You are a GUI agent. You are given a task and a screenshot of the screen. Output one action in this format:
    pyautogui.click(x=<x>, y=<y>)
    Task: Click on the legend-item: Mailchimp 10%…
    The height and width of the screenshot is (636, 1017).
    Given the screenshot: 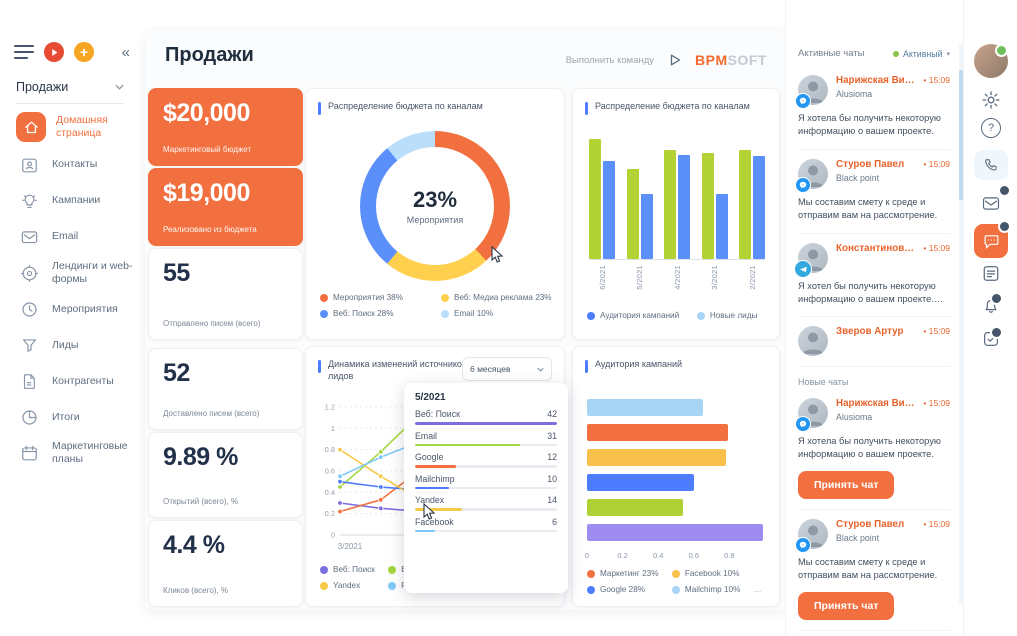 What is the action you would take?
    pyautogui.click(x=720, y=589)
    